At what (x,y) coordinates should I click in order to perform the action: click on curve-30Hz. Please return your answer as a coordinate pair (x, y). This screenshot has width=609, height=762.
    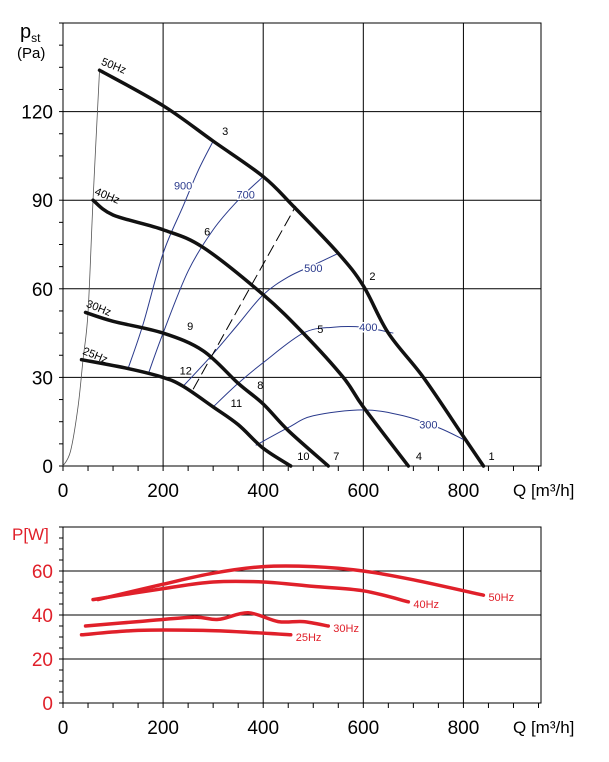
    Looking at the image, I should click on (207, 389).